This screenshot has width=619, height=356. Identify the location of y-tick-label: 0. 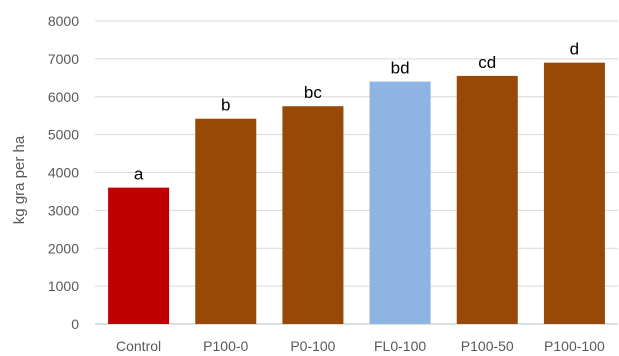
(75, 324).